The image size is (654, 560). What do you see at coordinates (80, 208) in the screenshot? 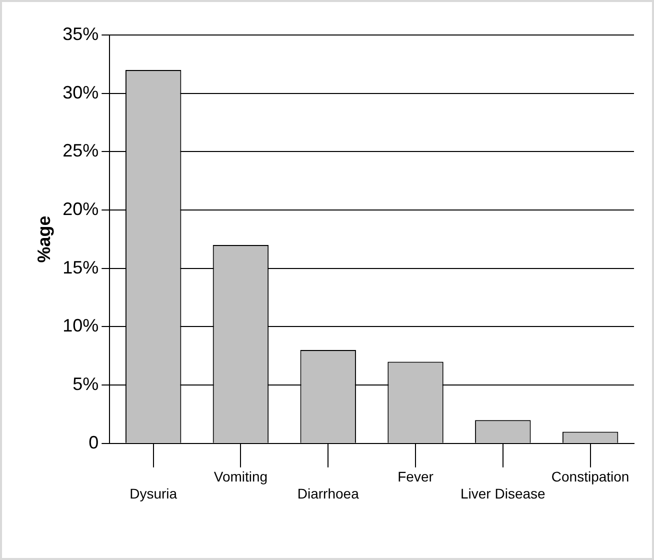
I see `y-tick-label: 20%` at bounding box center [80, 208].